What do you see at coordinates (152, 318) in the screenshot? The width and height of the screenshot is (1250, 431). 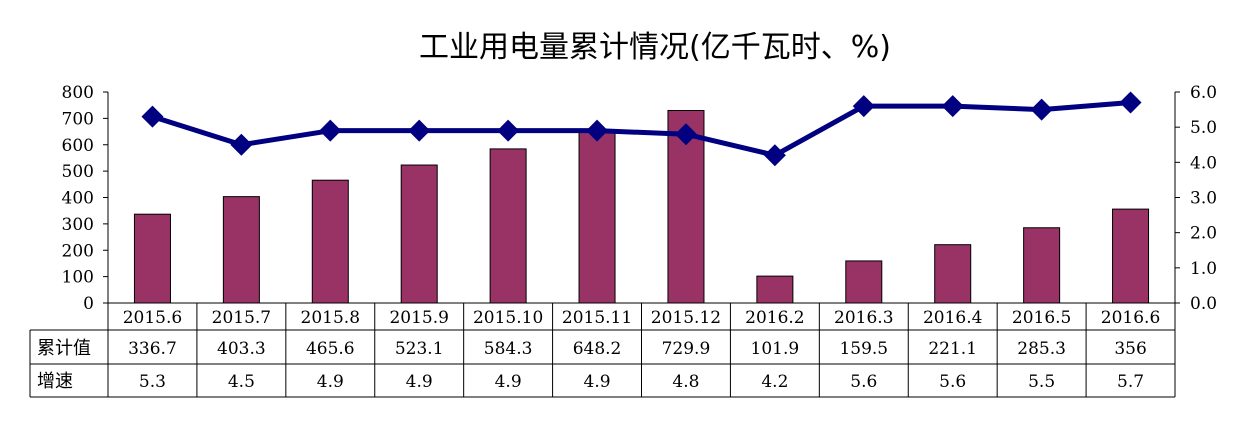 I see `category-label: 2015.6` at bounding box center [152, 318].